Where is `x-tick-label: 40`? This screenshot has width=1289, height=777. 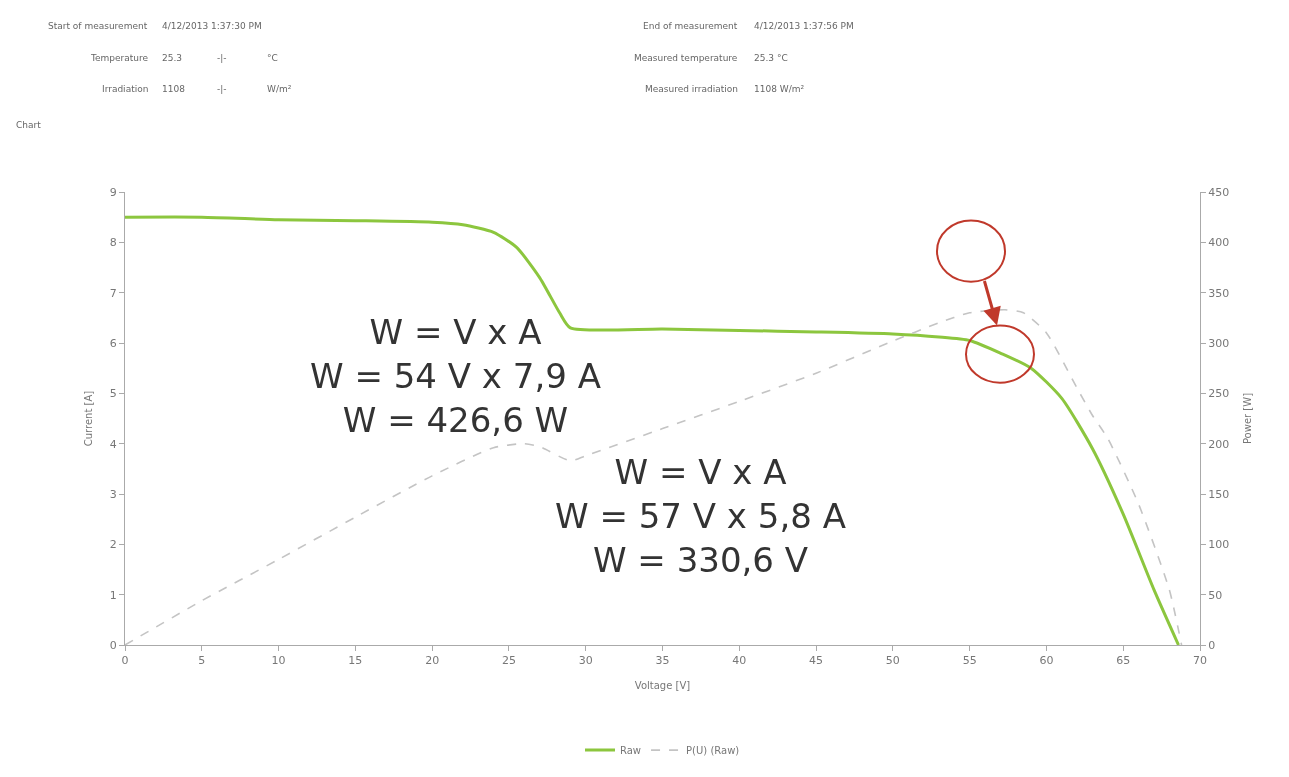 x-tick-label: 40 is located at coordinates (739, 661).